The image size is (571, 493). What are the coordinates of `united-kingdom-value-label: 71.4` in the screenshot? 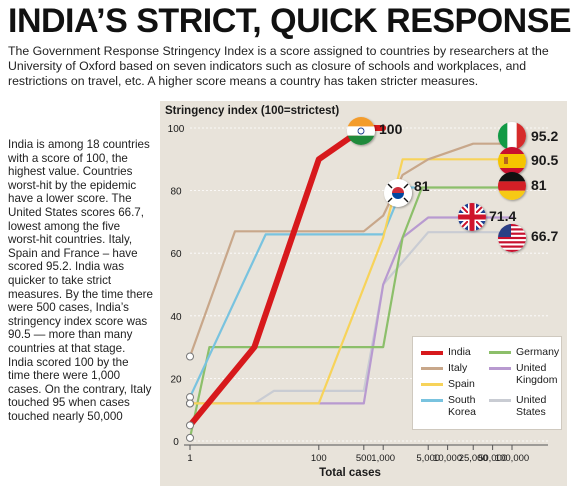 It's located at (503, 216).